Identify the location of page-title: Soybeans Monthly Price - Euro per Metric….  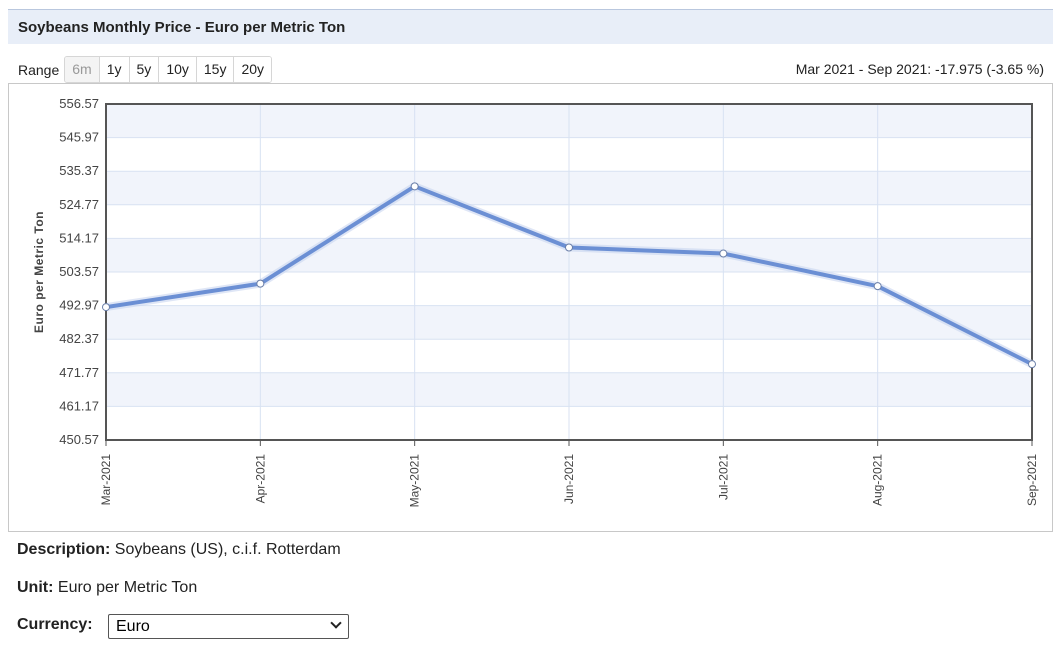
(530, 26).